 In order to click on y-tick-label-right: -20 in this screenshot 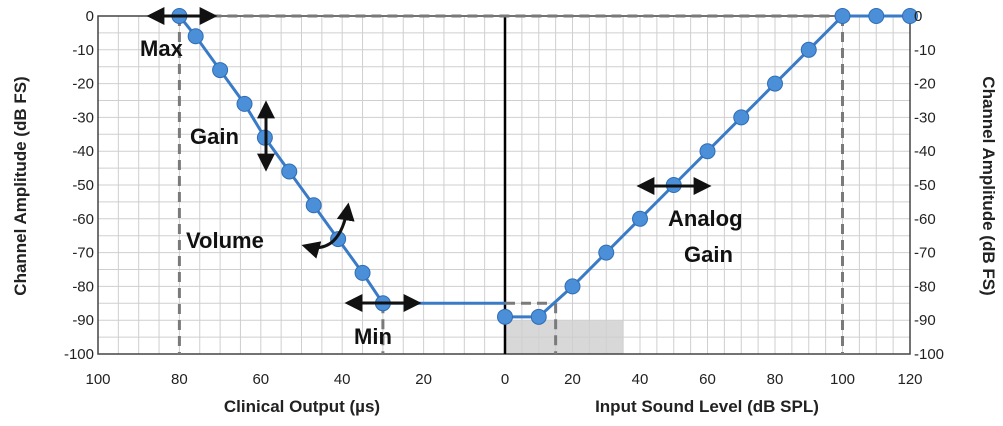, I will do `click(925, 84)`.